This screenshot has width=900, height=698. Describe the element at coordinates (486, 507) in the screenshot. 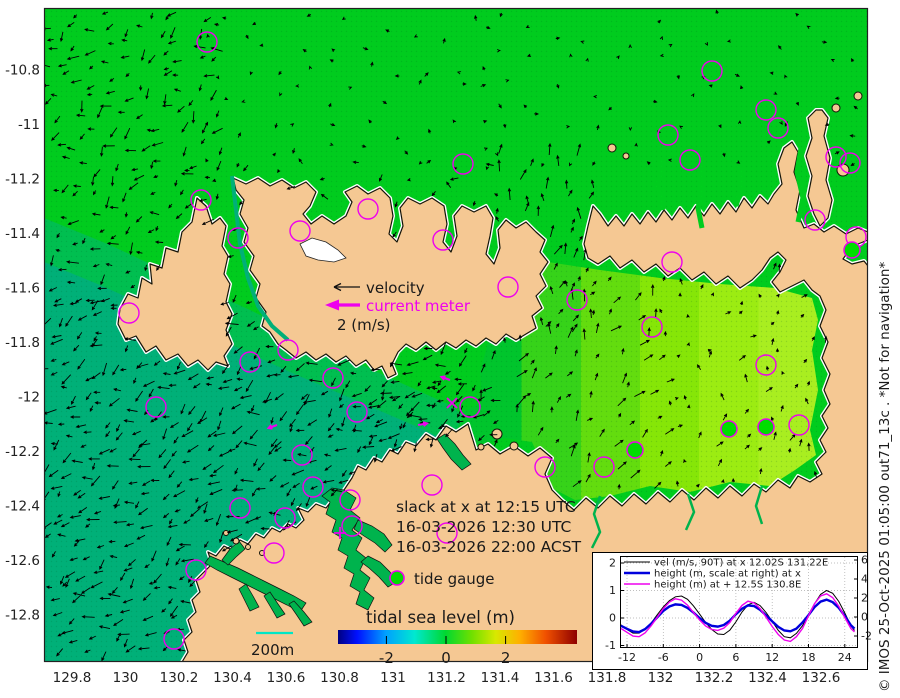

I see `slack-line-1: slack at x at 12:15 UTC` at that location.